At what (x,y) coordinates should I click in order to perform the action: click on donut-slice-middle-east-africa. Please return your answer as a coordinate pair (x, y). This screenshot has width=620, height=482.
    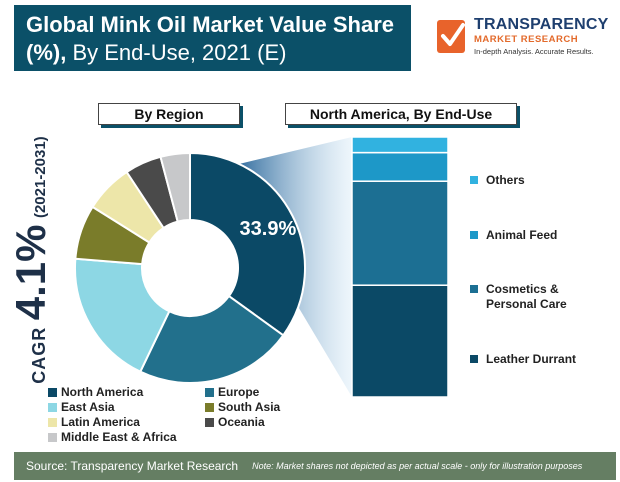
    Looking at the image, I should click on (175, 187).